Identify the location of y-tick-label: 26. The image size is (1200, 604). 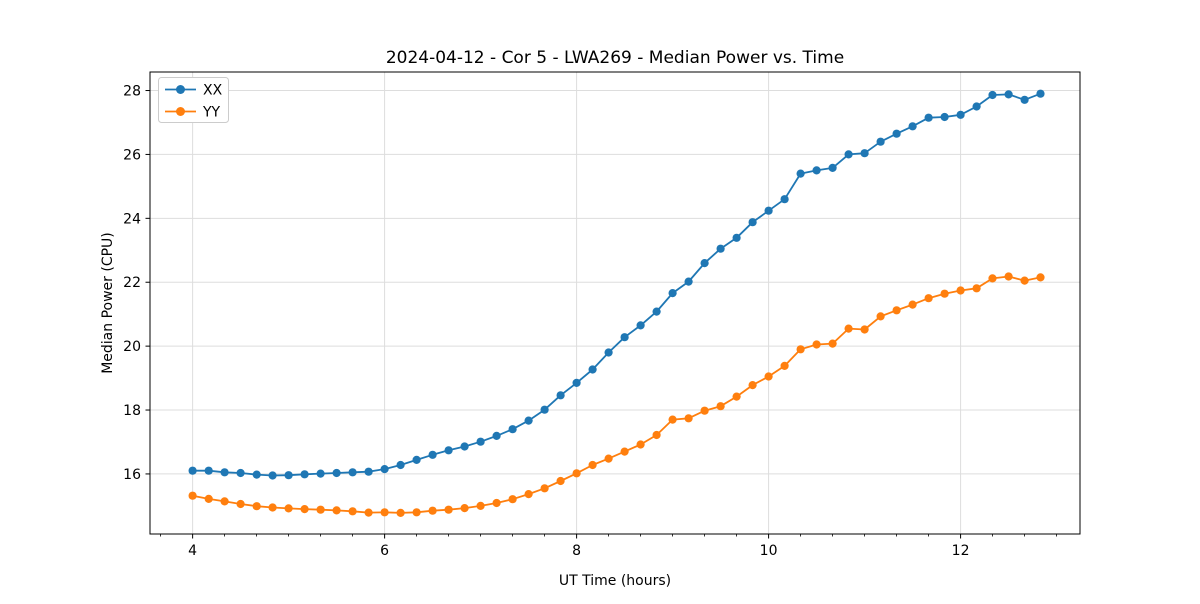
(132, 155).